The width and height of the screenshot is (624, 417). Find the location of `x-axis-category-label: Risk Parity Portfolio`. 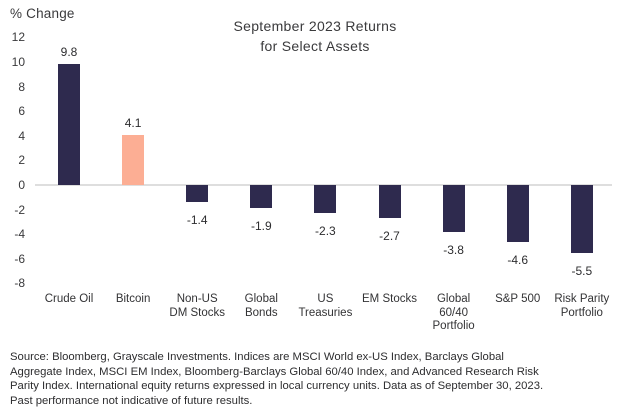

x-axis-category-label: Risk Parity Portfolio is located at coordinates (582, 306).